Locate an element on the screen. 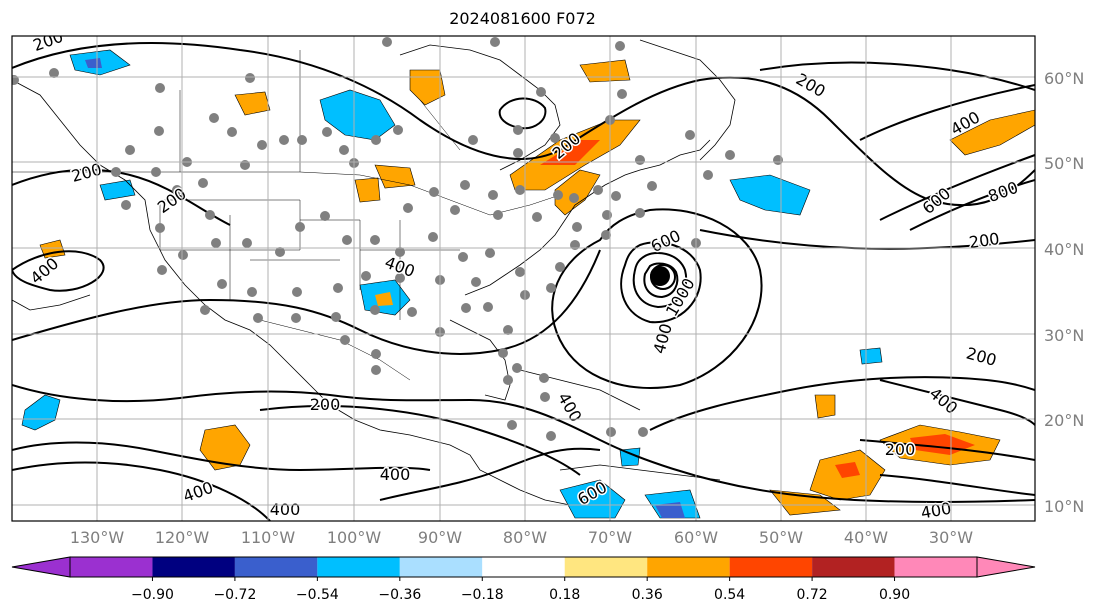 The image size is (1105, 615). lon-label: 90°W is located at coordinates (440, 537).